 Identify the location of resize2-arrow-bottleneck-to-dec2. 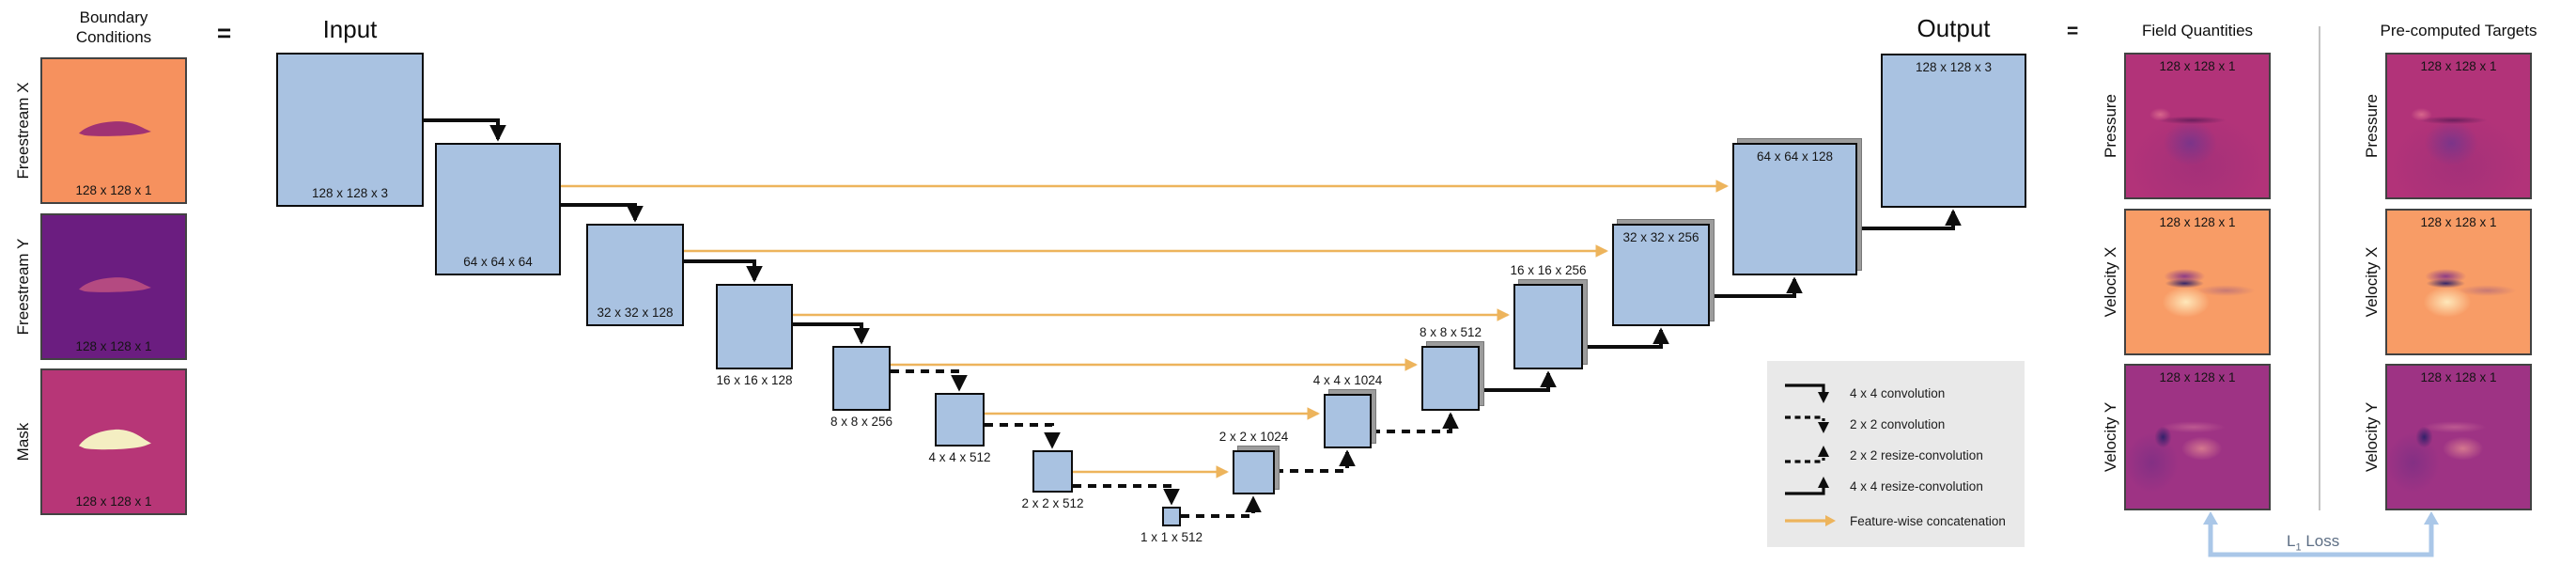
(1221, 506).